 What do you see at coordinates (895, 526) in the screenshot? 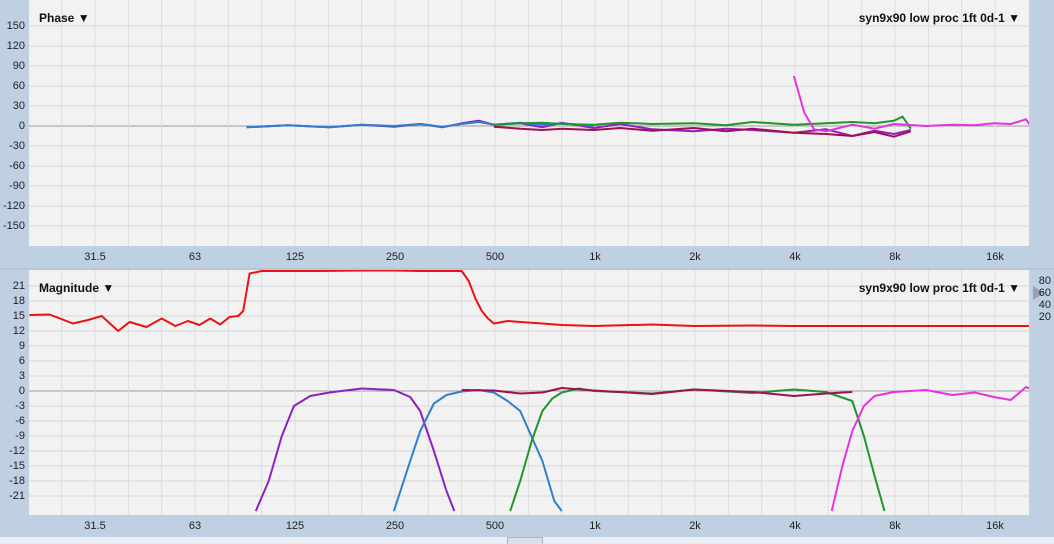
I see `magnitude-x-tick-label: 8k` at bounding box center [895, 526].